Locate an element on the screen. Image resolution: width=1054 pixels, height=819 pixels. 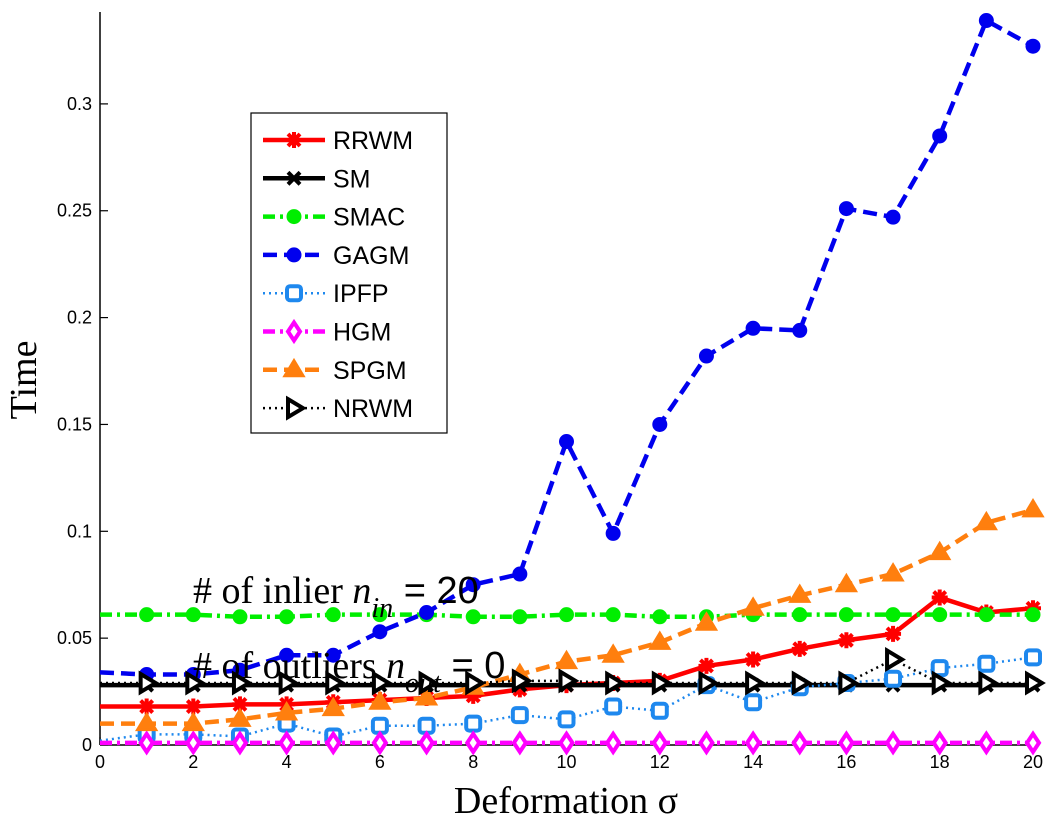
y-tick-label: 0.1 is located at coordinates (79, 531).